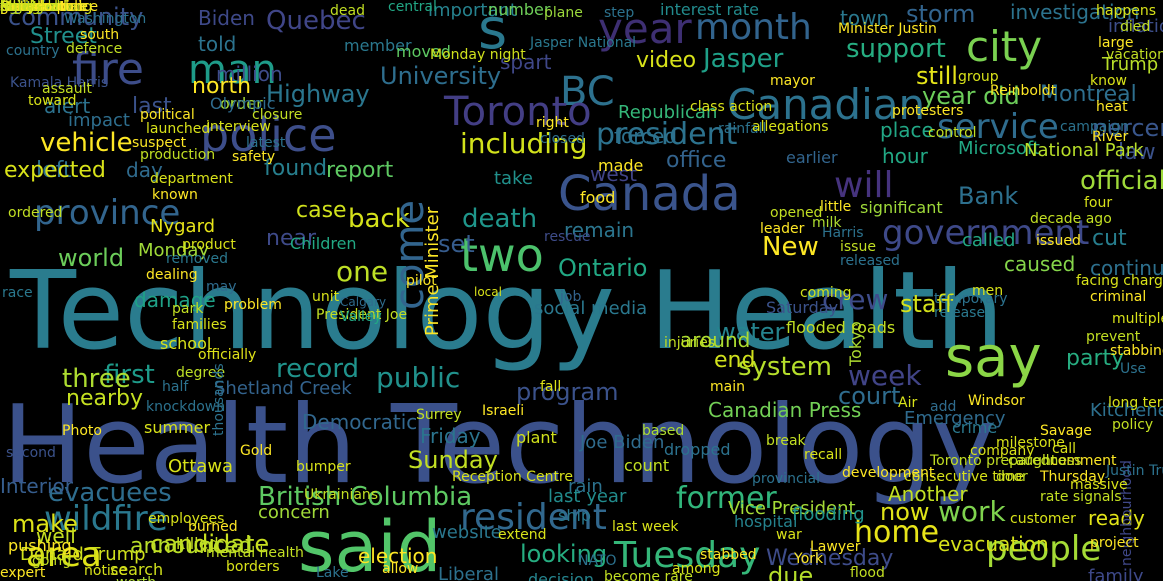 This screenshot has height=581, width=1163. Describe the element at coordinates (782, 229) in the screenshot. I see `word-leader: leader` at that location.